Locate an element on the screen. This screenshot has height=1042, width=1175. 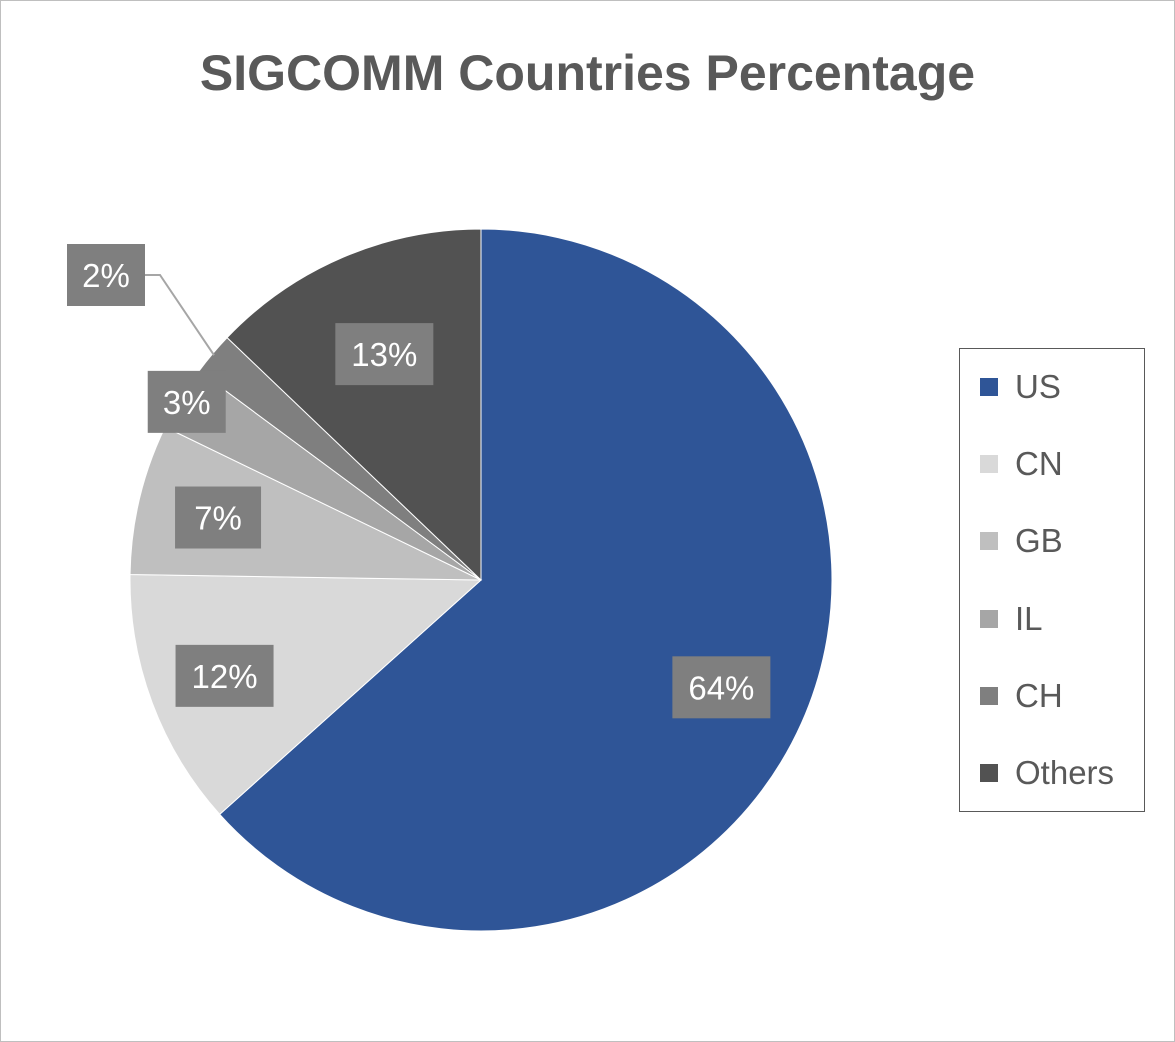
legend-swatch-others is located at coordinates (989, 773).